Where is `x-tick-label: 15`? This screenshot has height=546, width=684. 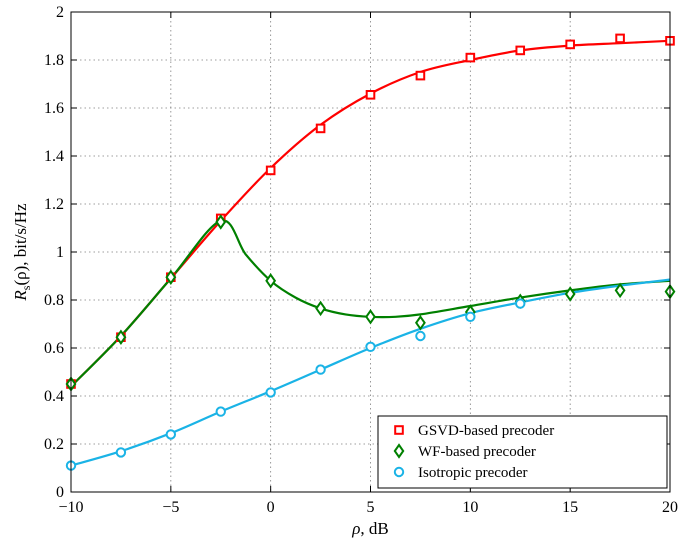 x-tick-label: 15 is located at coordinates (570, 507).